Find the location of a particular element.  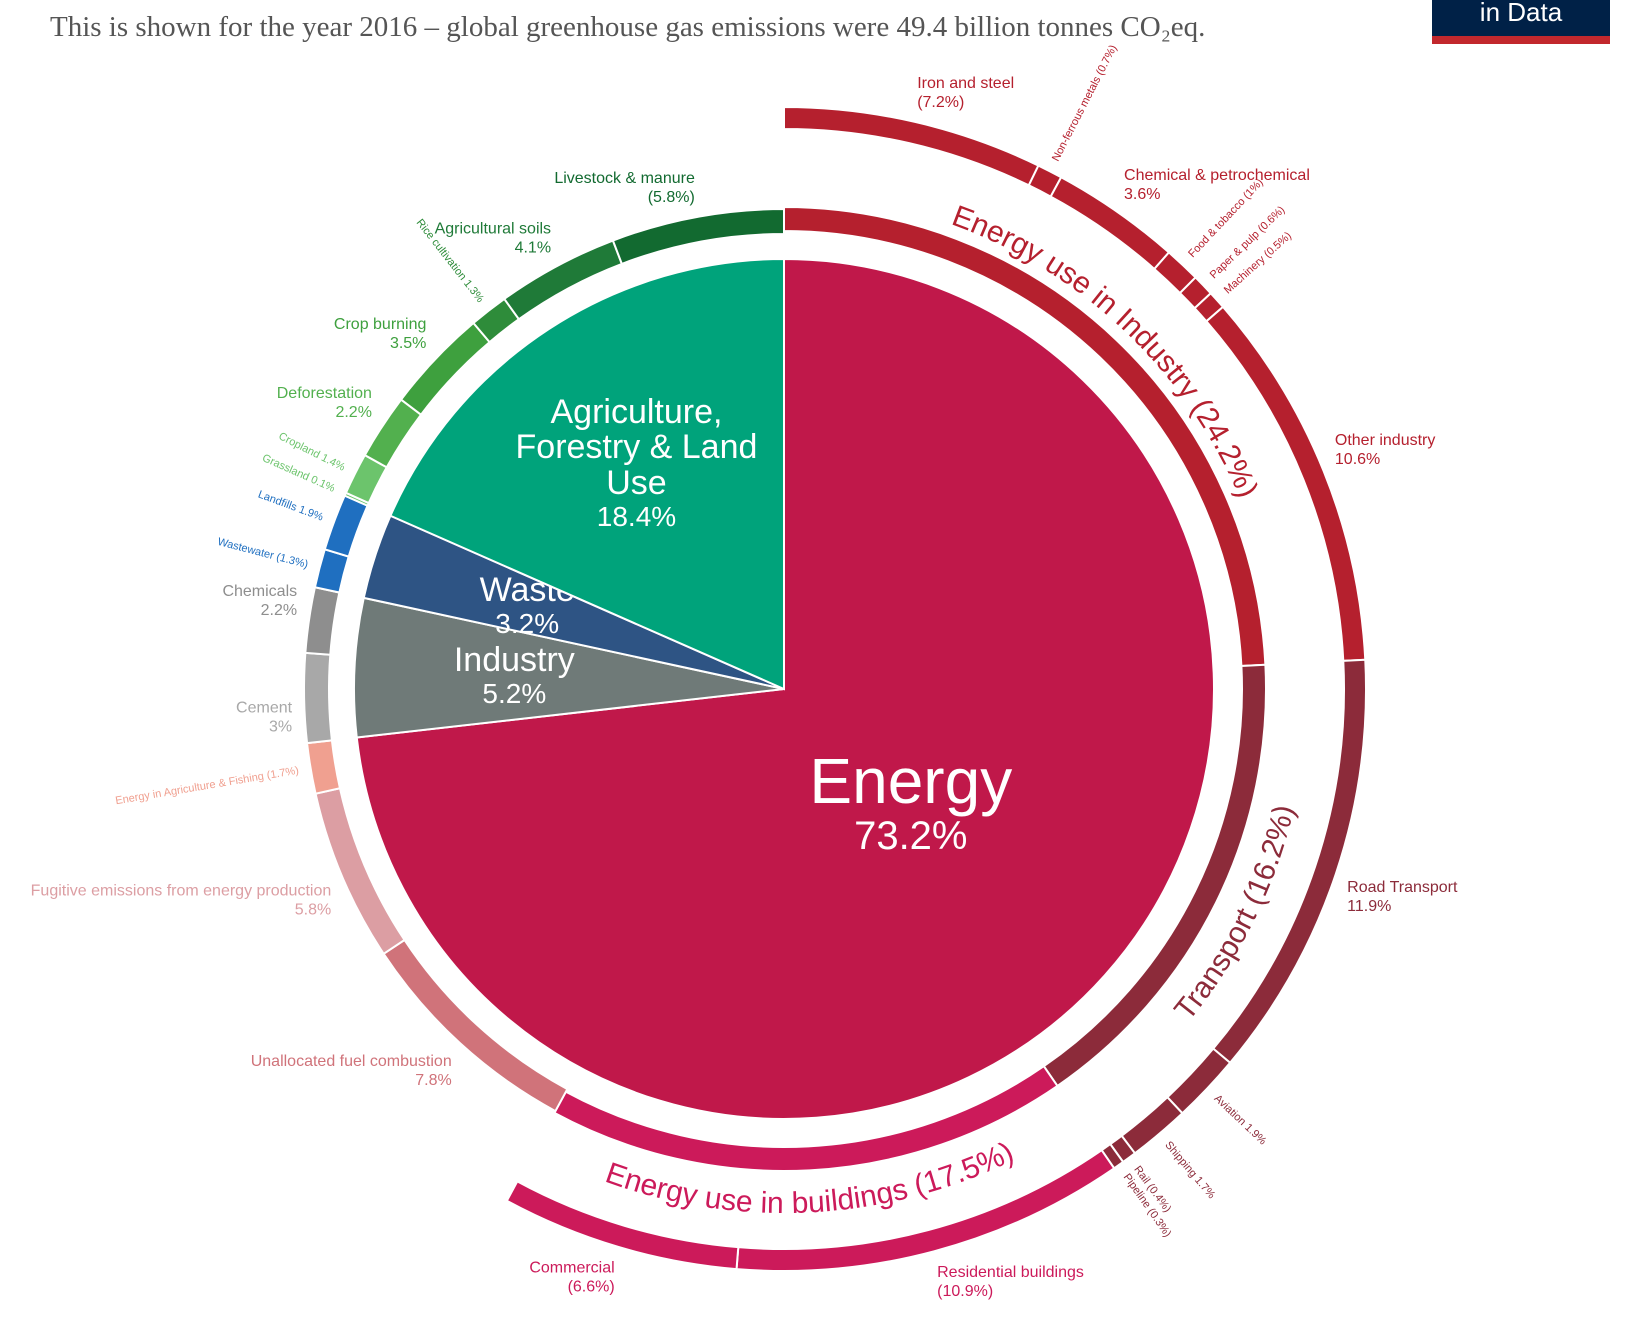

segment-name: Commercial is located at coordinates (571, 1267).